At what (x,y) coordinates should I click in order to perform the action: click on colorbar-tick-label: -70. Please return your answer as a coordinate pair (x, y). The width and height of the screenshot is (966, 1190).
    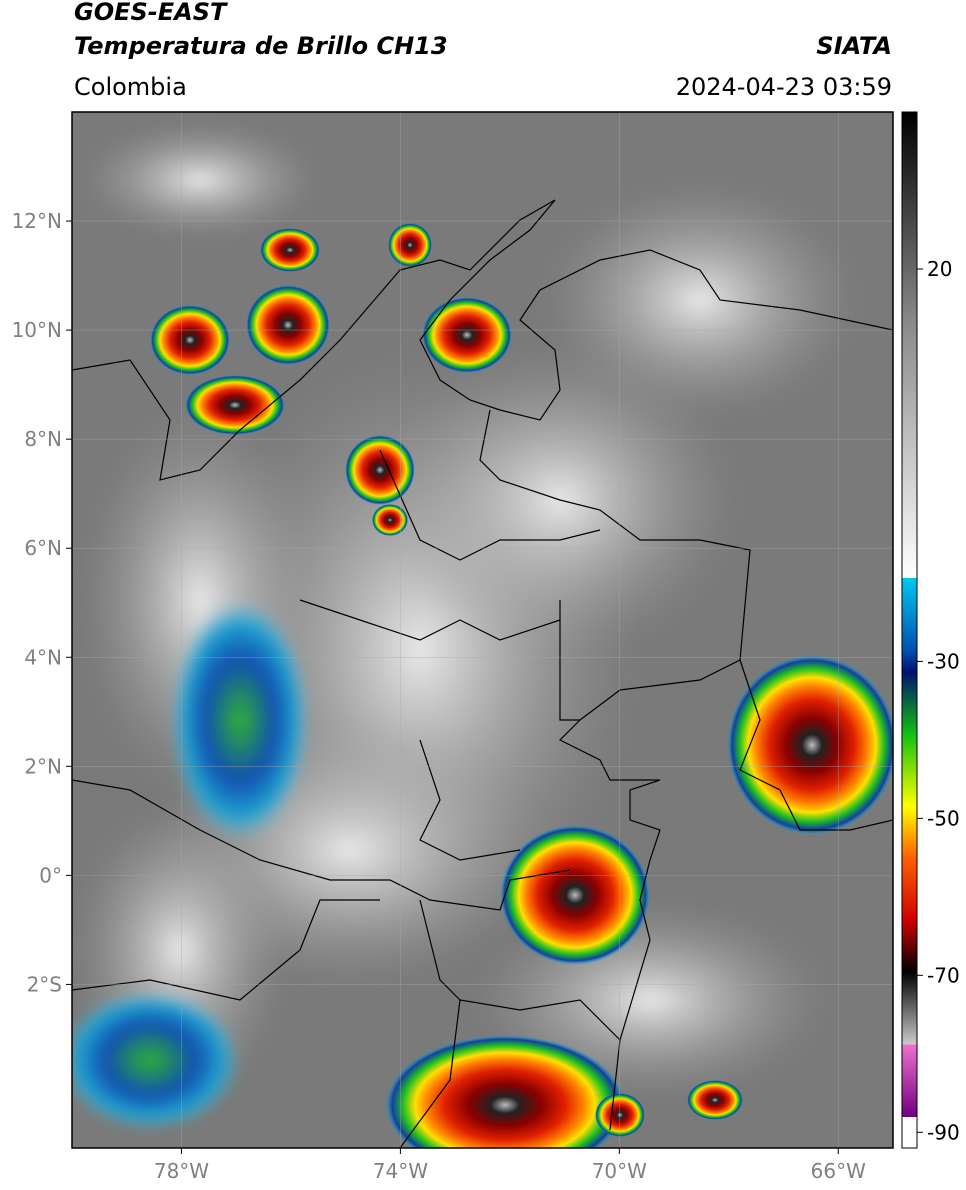
    Looking at the image, I should click on (943, 975).